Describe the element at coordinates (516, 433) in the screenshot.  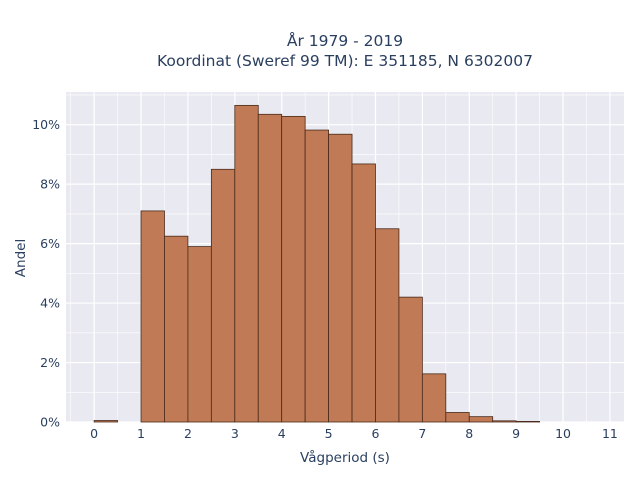
I see `x-tick-label: 9` at that location.